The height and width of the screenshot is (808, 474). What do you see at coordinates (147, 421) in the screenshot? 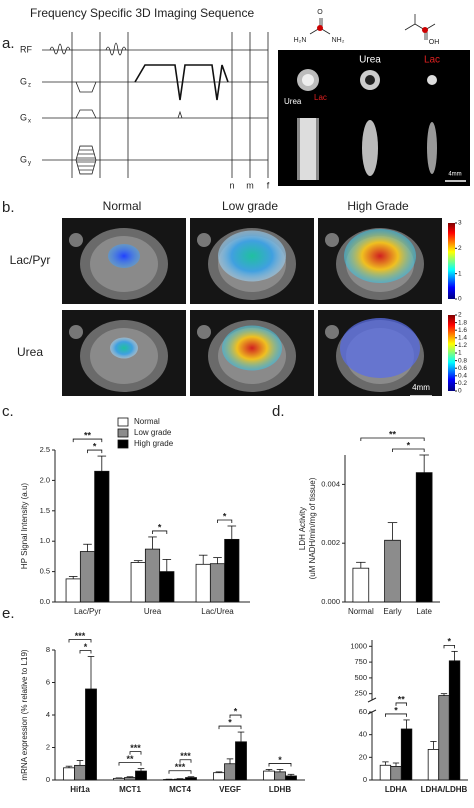
I see `legend-label: Normal` at bounding box center [147, 421].